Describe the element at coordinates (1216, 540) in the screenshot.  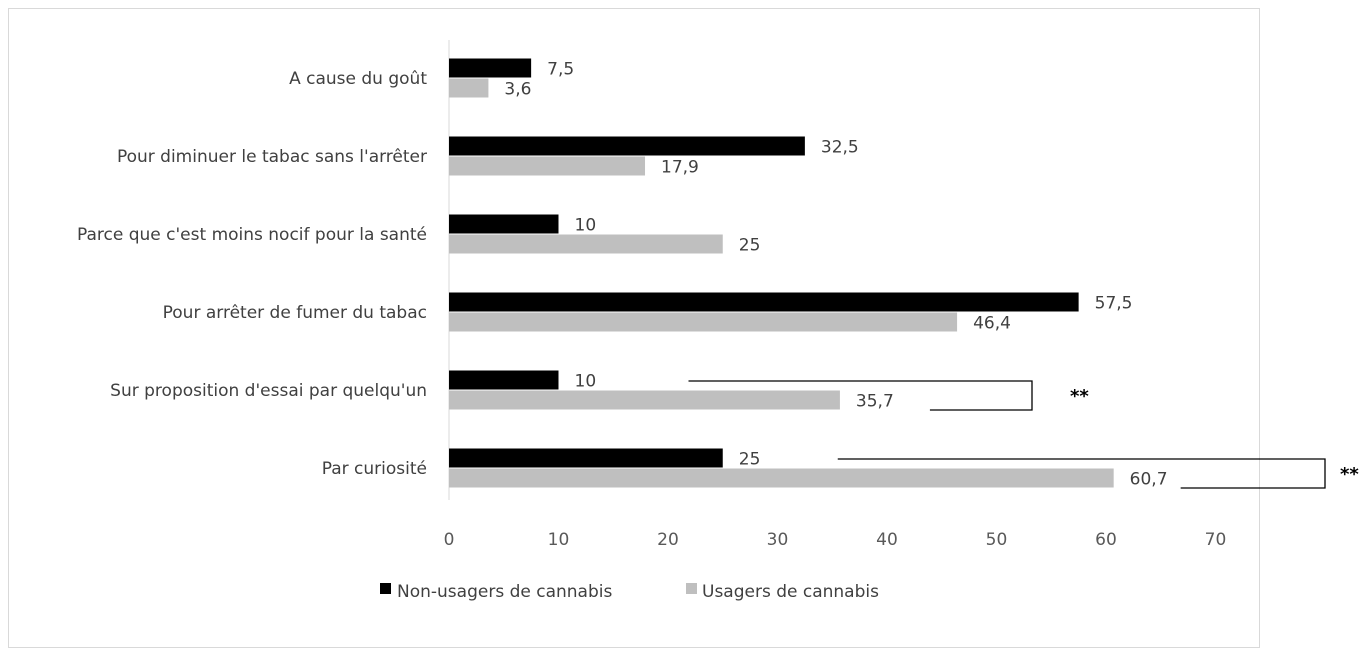
I see `x-tick-label: 70` at that location.